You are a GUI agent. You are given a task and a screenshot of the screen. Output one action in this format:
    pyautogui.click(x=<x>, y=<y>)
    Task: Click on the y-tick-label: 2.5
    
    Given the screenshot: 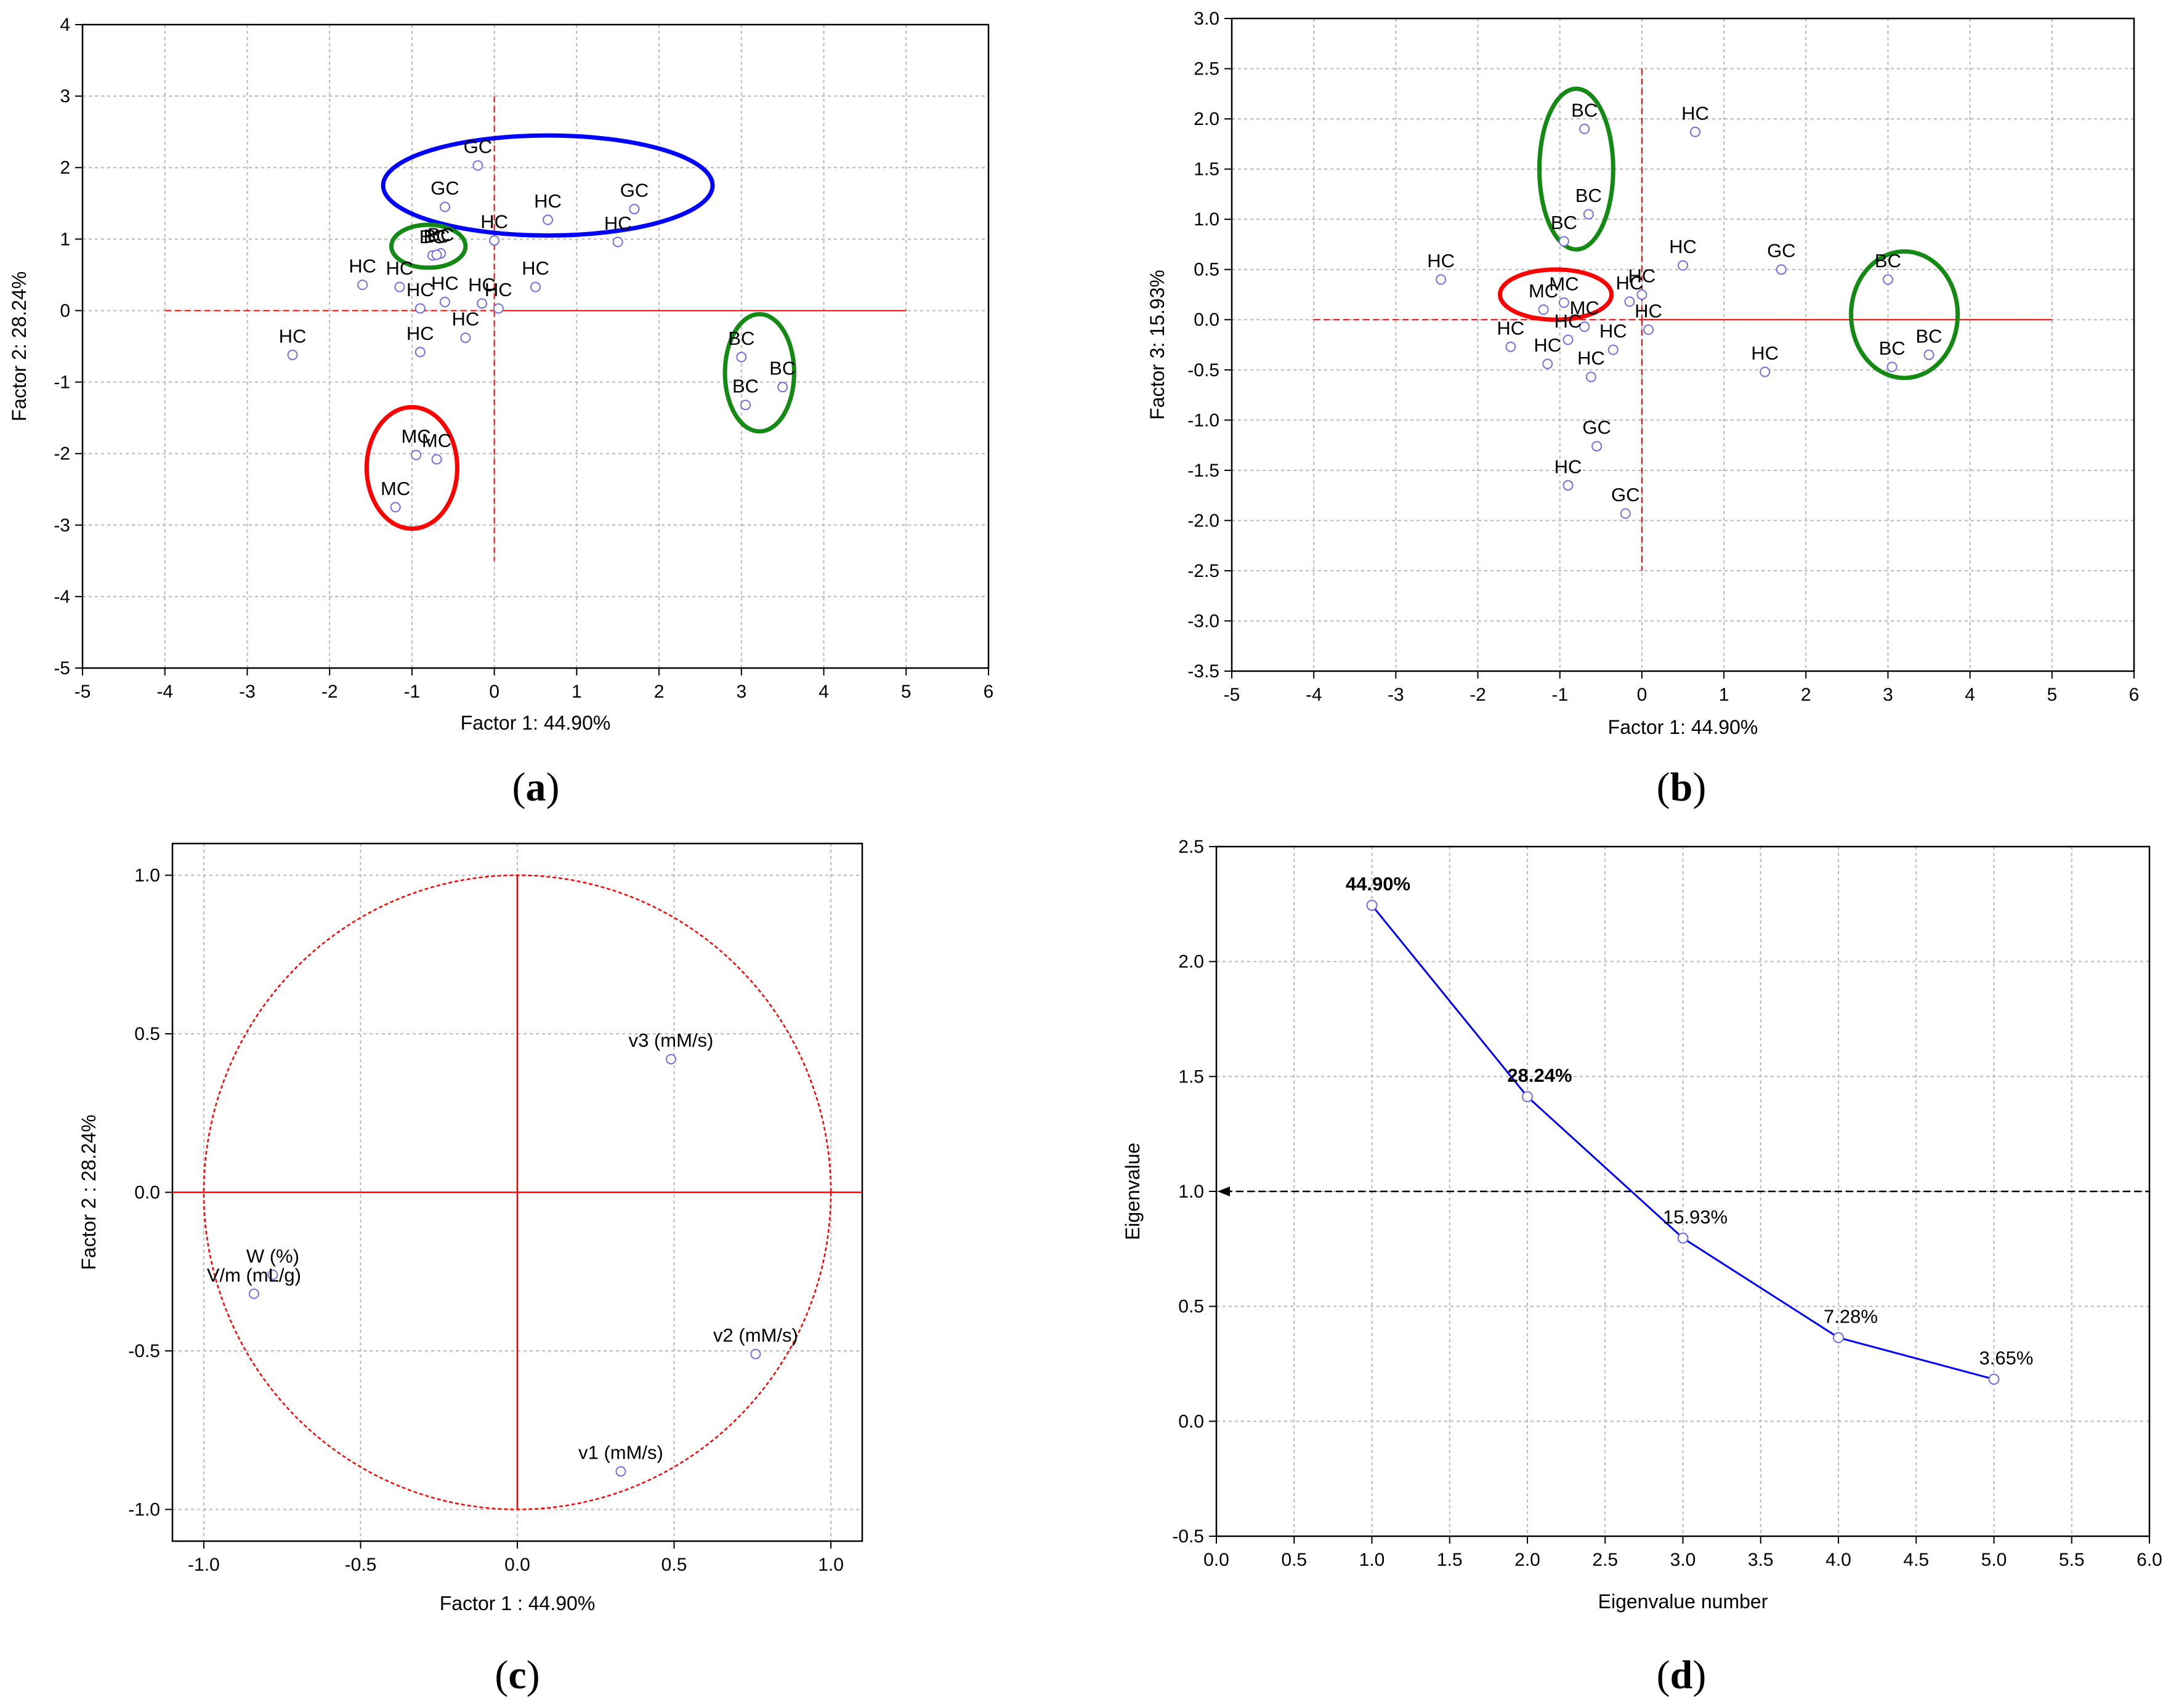 What is the action you would take?
    pyautogui.click(x=1191, y=847)
    